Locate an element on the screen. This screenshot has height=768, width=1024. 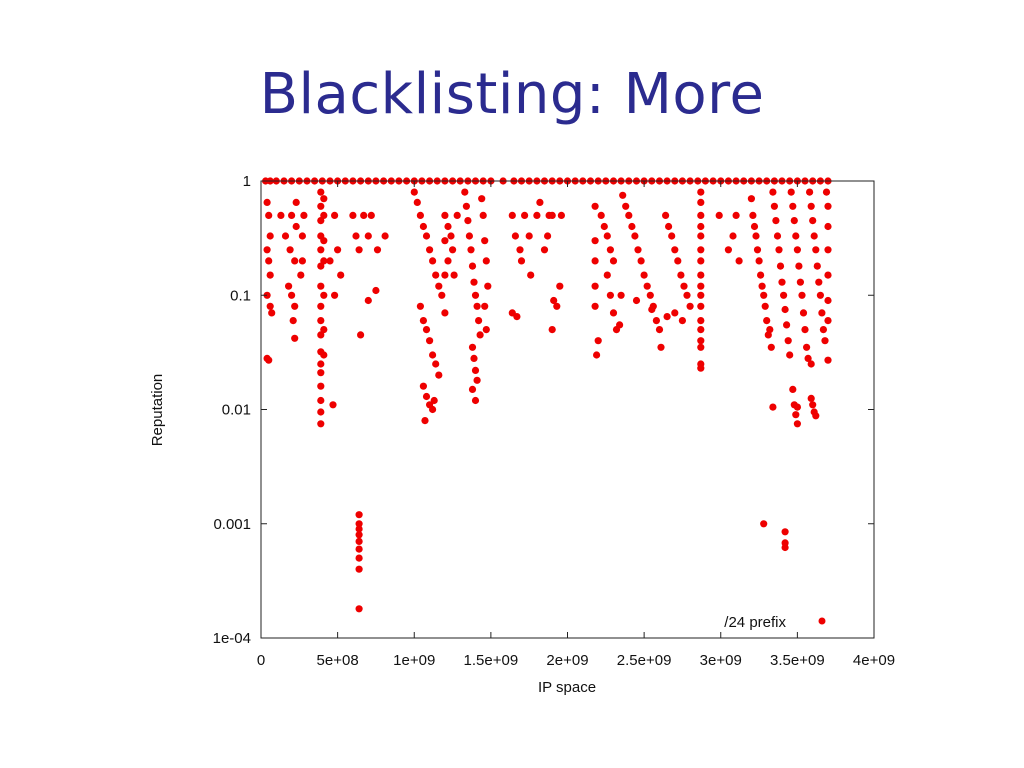
y-axis-label: Reputation is located at coordinates (157, 410).